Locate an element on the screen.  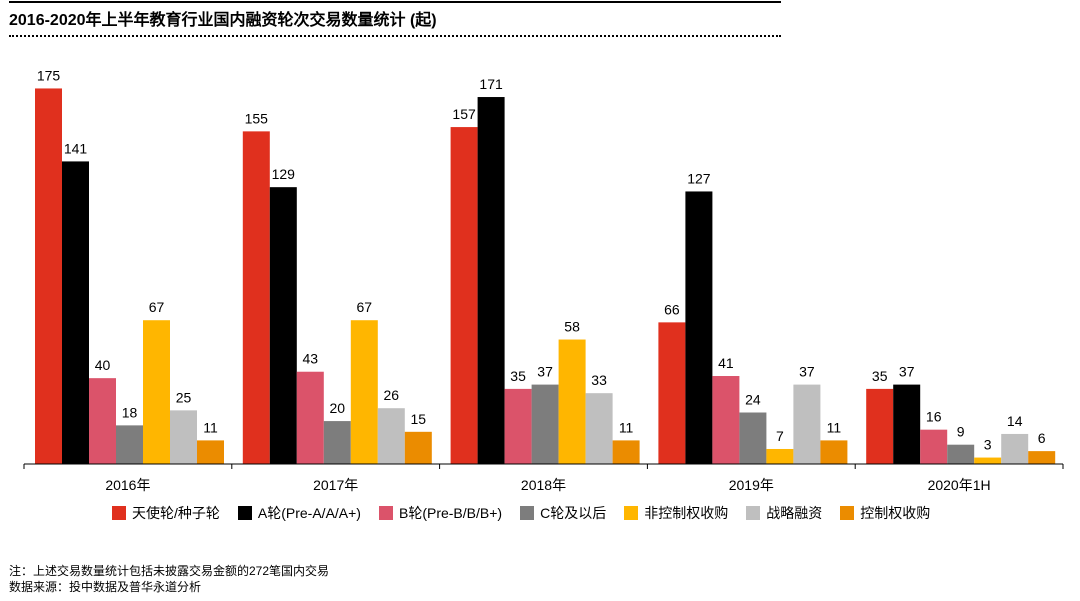
data-label: 7 is located at coordinates (780, 436).